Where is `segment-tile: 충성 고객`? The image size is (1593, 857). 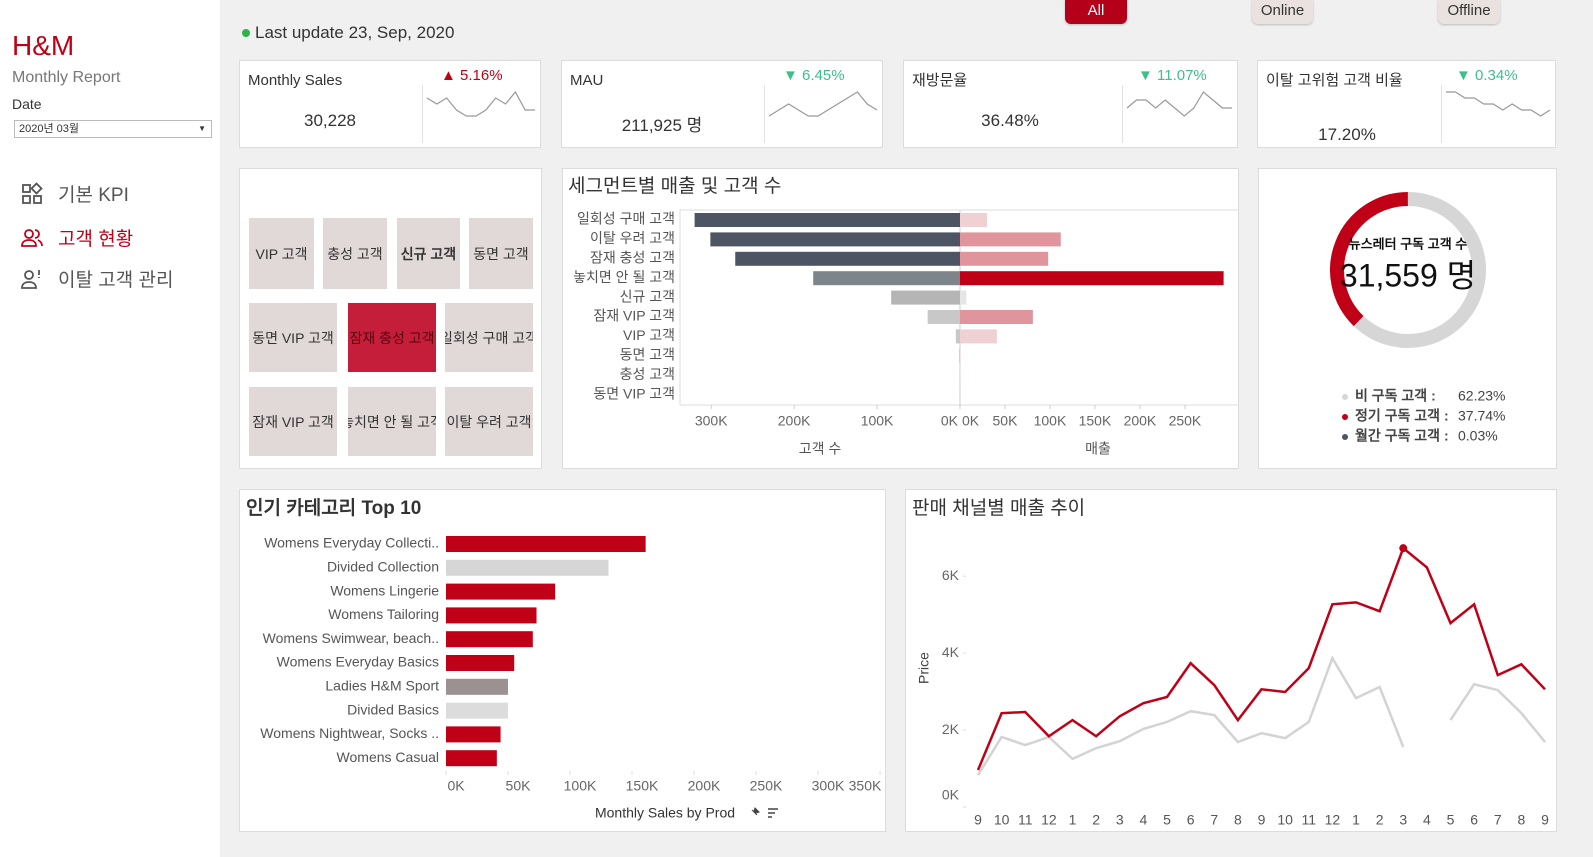 segment-tile: 충성 고객 is located at coordinates (355, 253).